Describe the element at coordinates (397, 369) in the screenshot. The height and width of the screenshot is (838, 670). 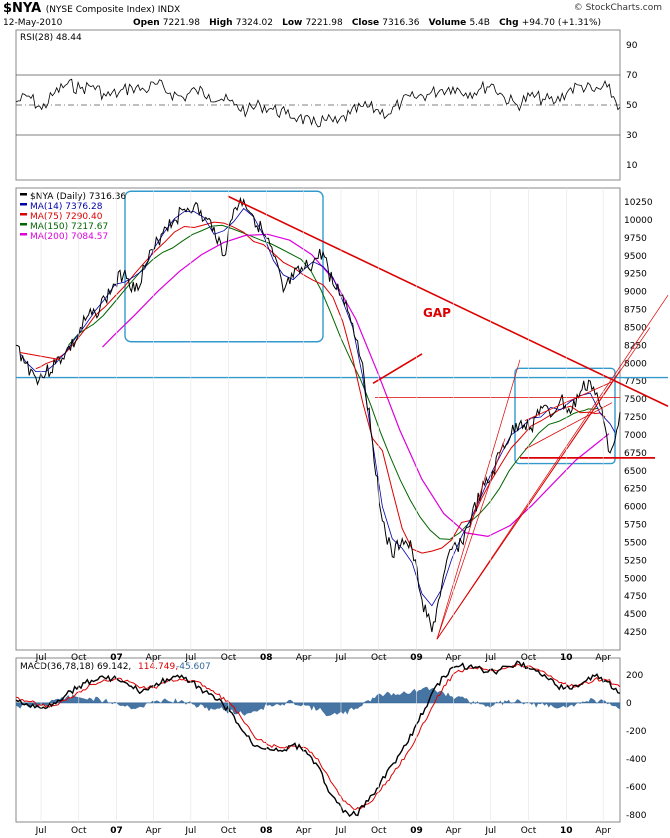
I see `gap-pointer` at that location.